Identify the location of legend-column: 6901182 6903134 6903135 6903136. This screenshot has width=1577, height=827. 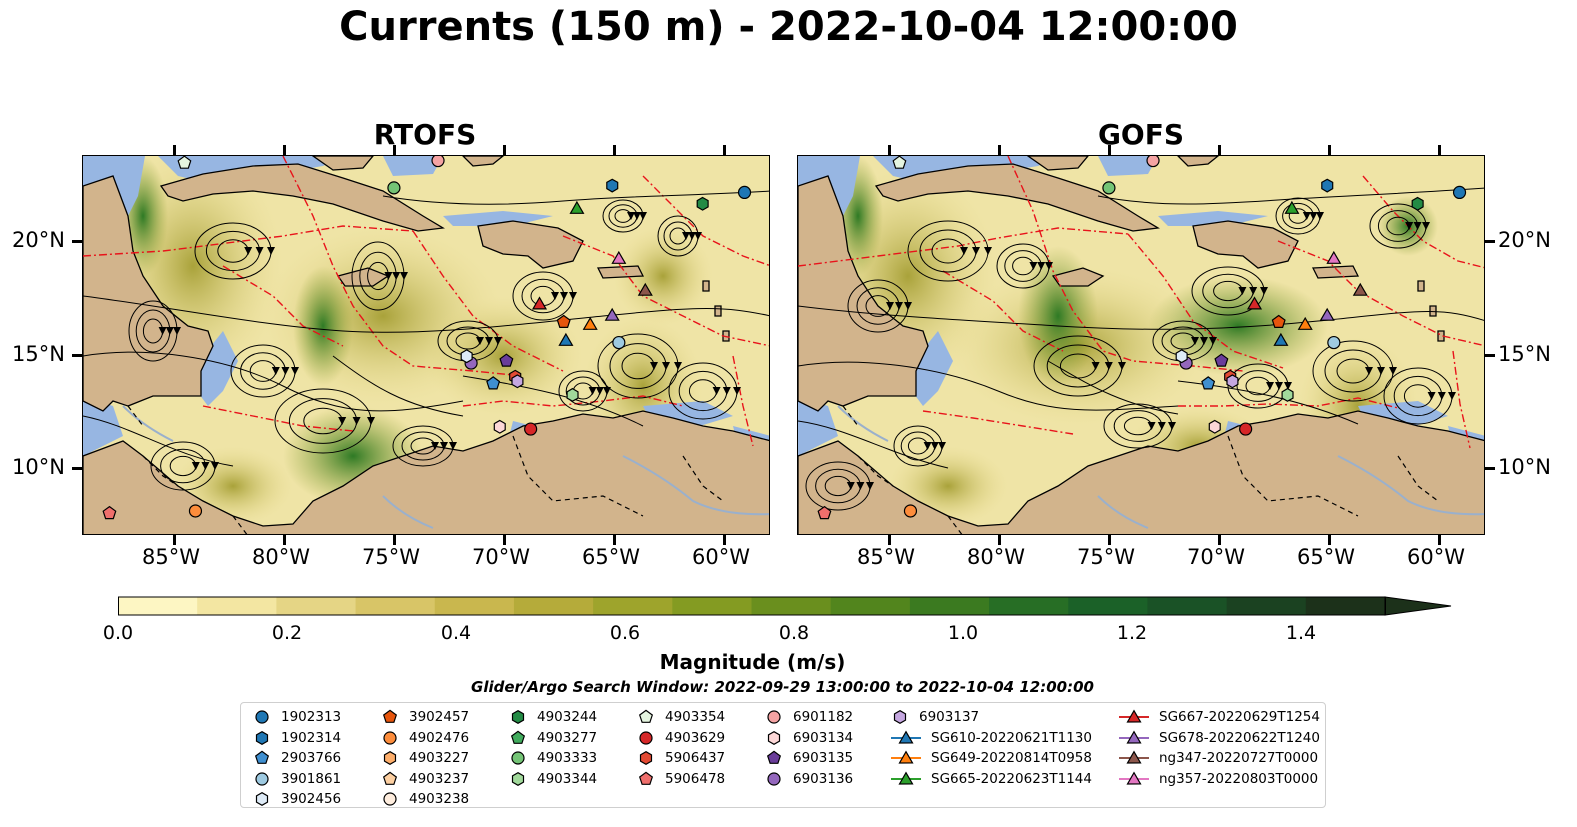
(809, 748).